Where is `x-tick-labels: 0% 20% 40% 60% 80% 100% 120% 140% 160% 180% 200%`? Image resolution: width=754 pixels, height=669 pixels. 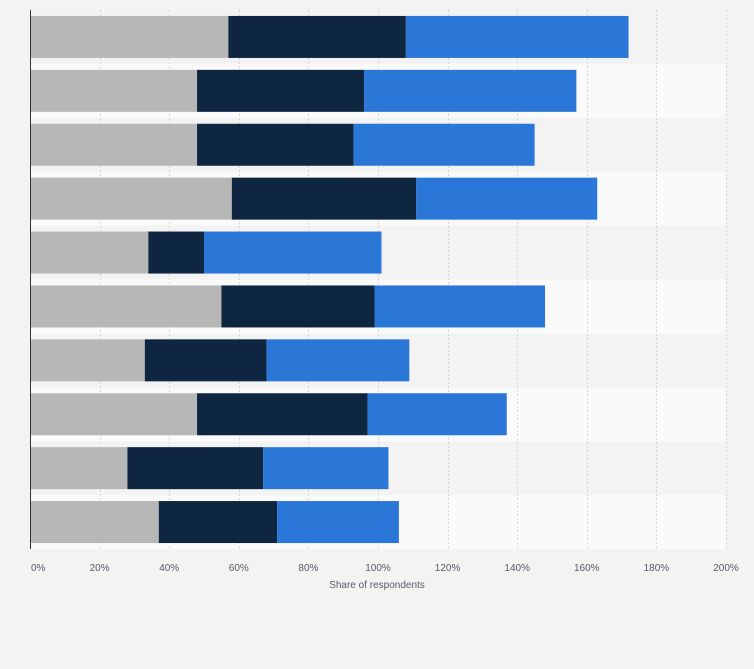
x-tick-labels: 0% 20% 40% 60% 80% 100% 120% 140% 160% 180% 200% is located at coordinates (385, 568).